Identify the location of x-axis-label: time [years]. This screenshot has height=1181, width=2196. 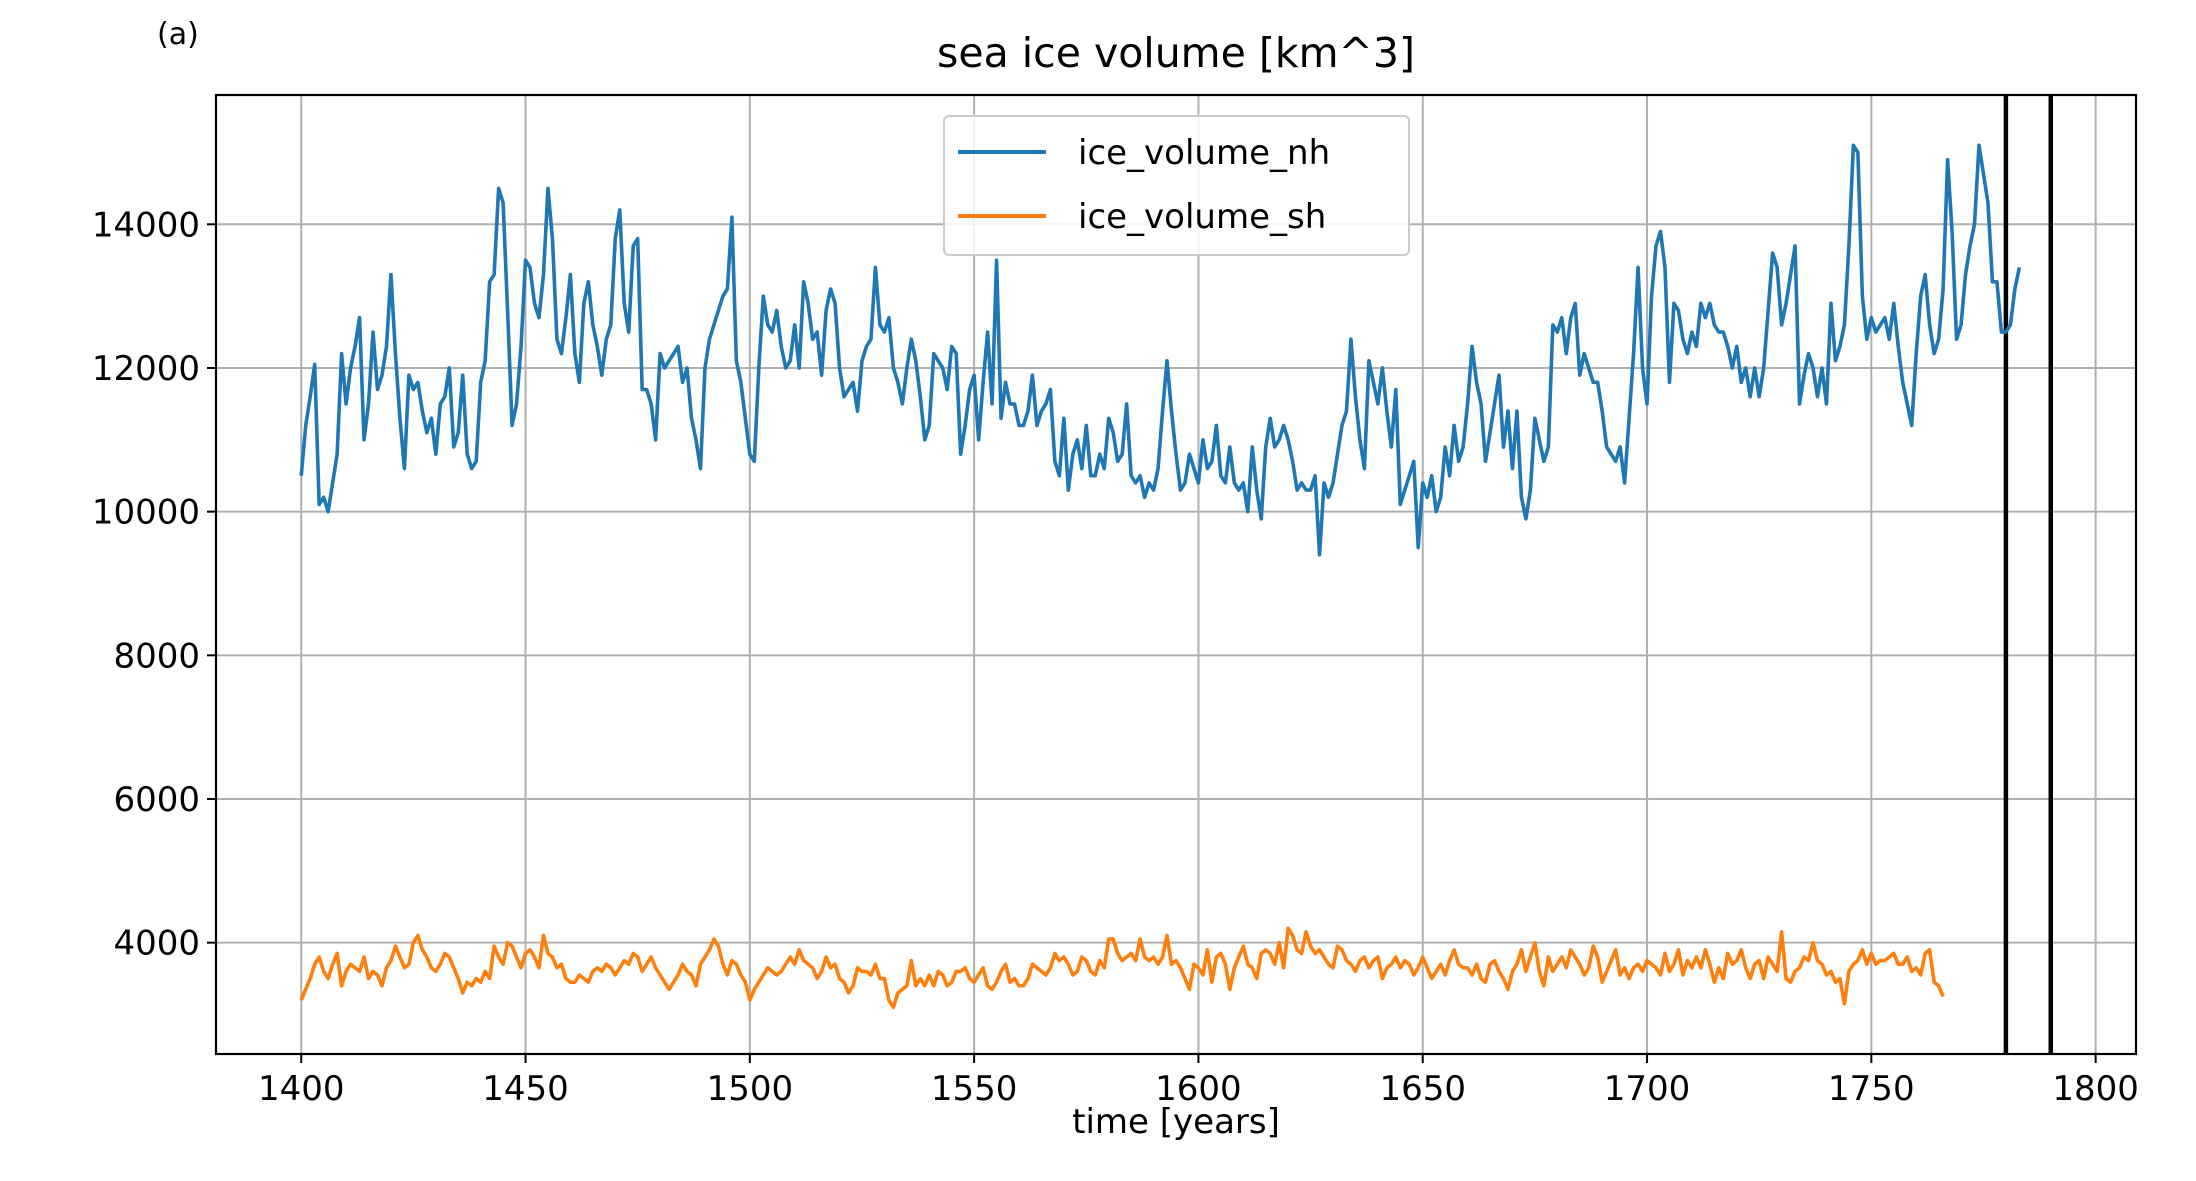
(1176, 1122).